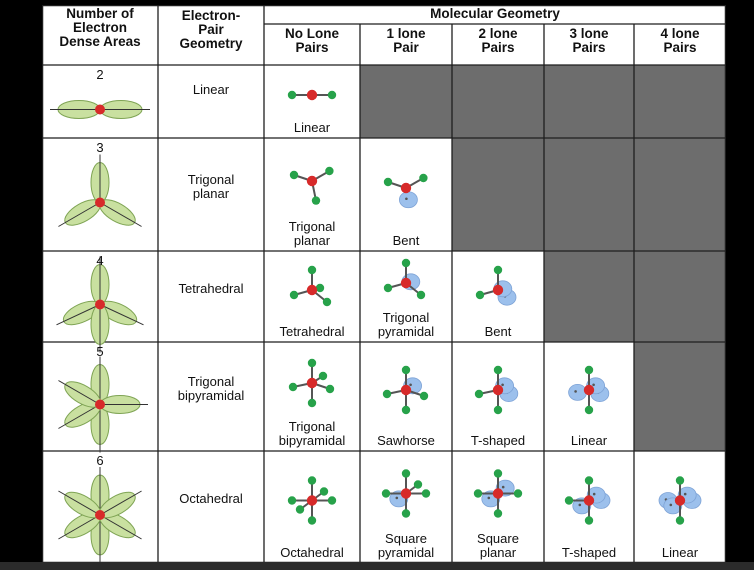 This screenshot has height=570, width=754. I want to click on header-electron-pair-geometry: Electron- Pair Geometry, so click(211, 29).